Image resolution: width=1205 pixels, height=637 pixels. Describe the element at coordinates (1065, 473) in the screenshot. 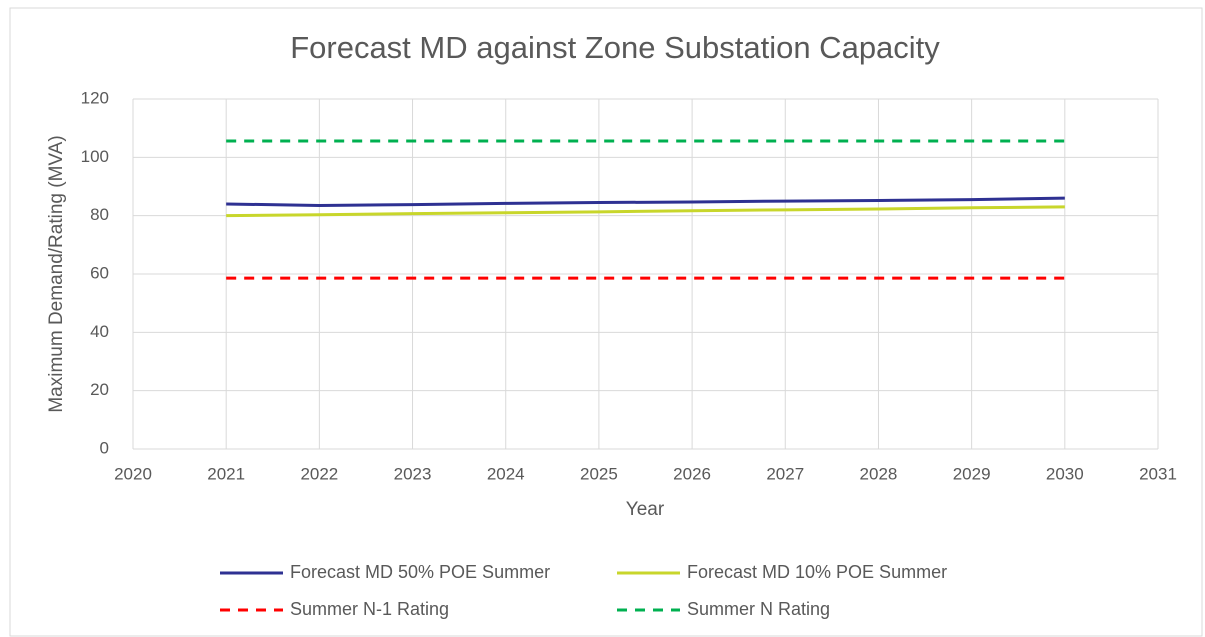

I see `x-tick-label: 2030` at that location.